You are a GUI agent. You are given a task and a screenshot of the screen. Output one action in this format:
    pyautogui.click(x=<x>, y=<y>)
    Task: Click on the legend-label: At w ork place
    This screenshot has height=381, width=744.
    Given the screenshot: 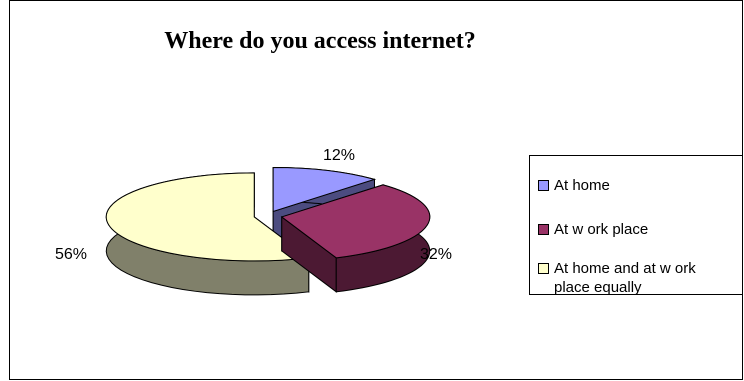 What is the action you would take?
    pyautogui.click(x=601, y=229)
    